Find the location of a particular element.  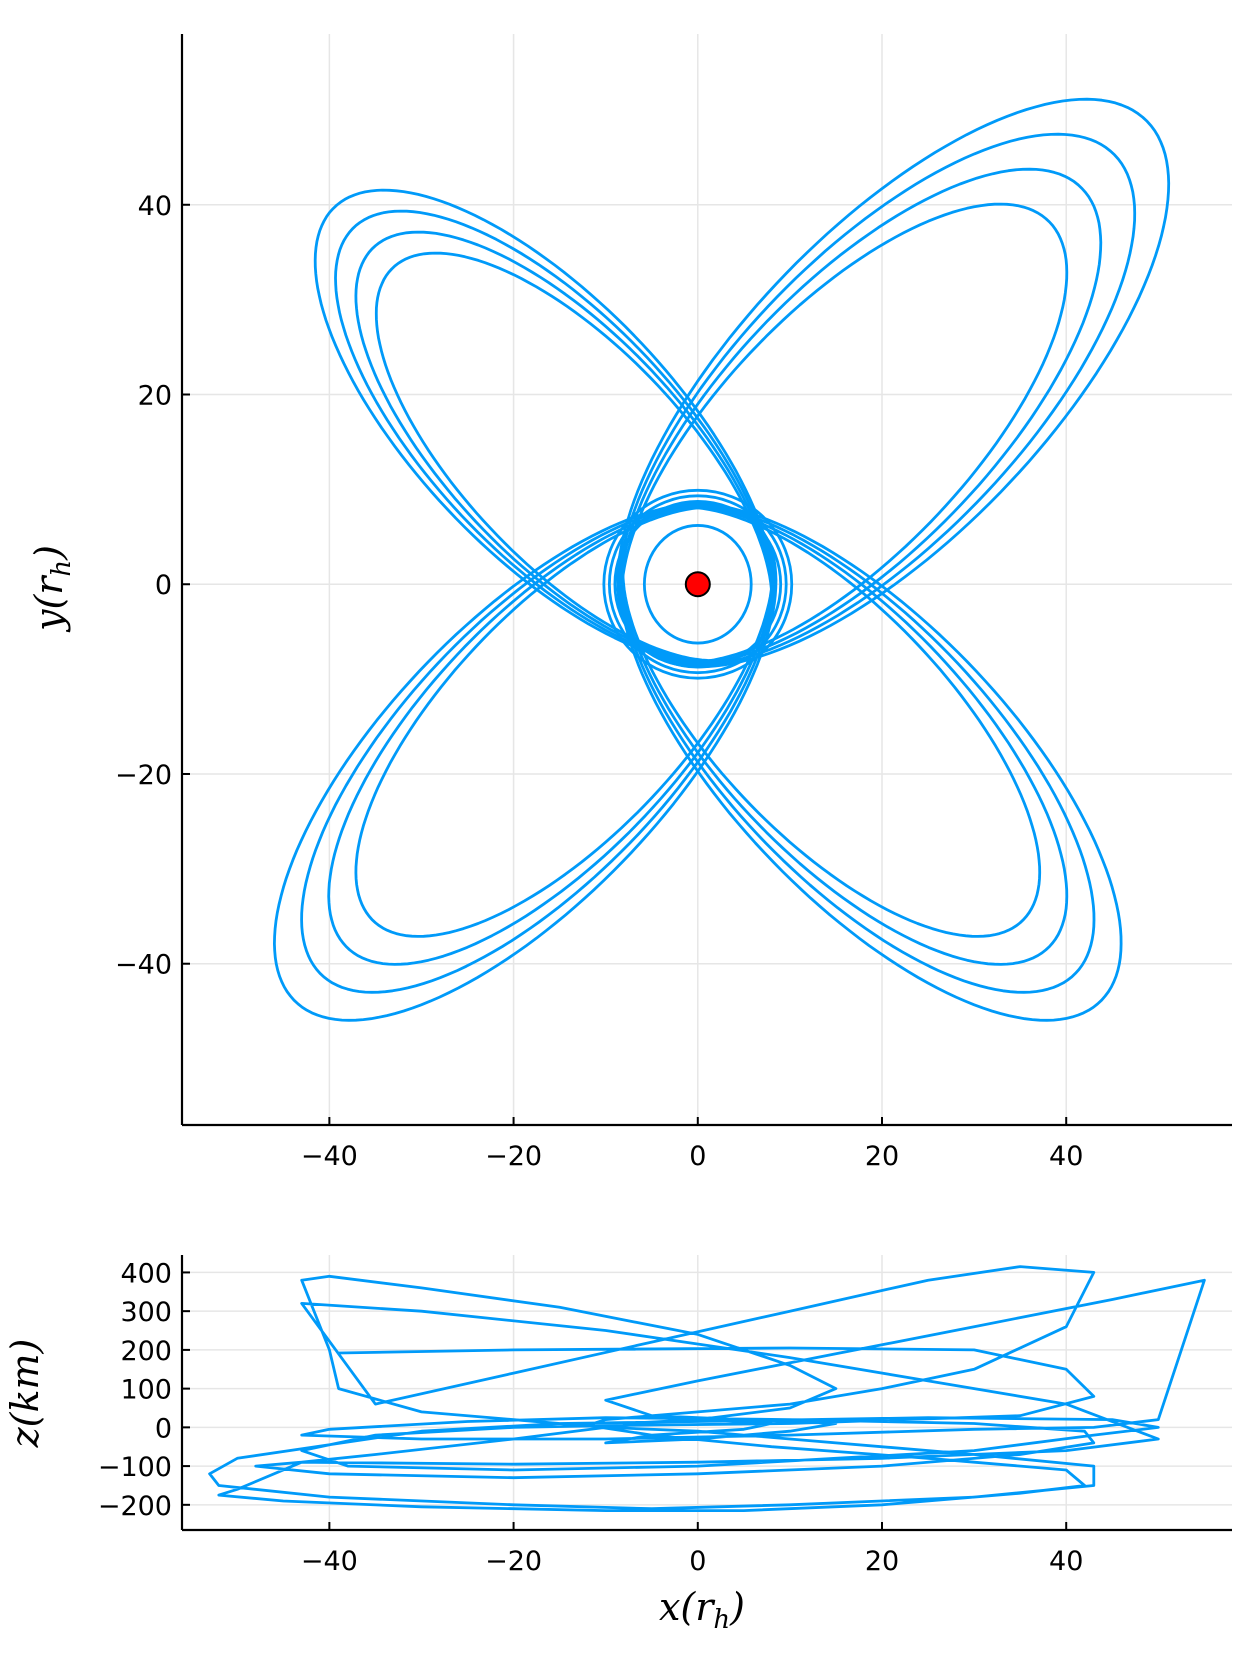

y-tick-label: −100 is located at coordinates (135, 1467).